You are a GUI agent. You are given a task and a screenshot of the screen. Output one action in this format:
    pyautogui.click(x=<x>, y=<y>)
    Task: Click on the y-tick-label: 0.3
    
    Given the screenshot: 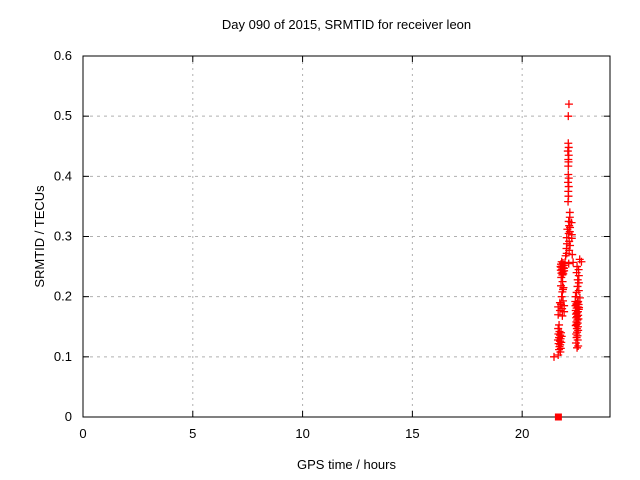 What is the action you would take?
    pyautogui.click(x=63, y=236)
    